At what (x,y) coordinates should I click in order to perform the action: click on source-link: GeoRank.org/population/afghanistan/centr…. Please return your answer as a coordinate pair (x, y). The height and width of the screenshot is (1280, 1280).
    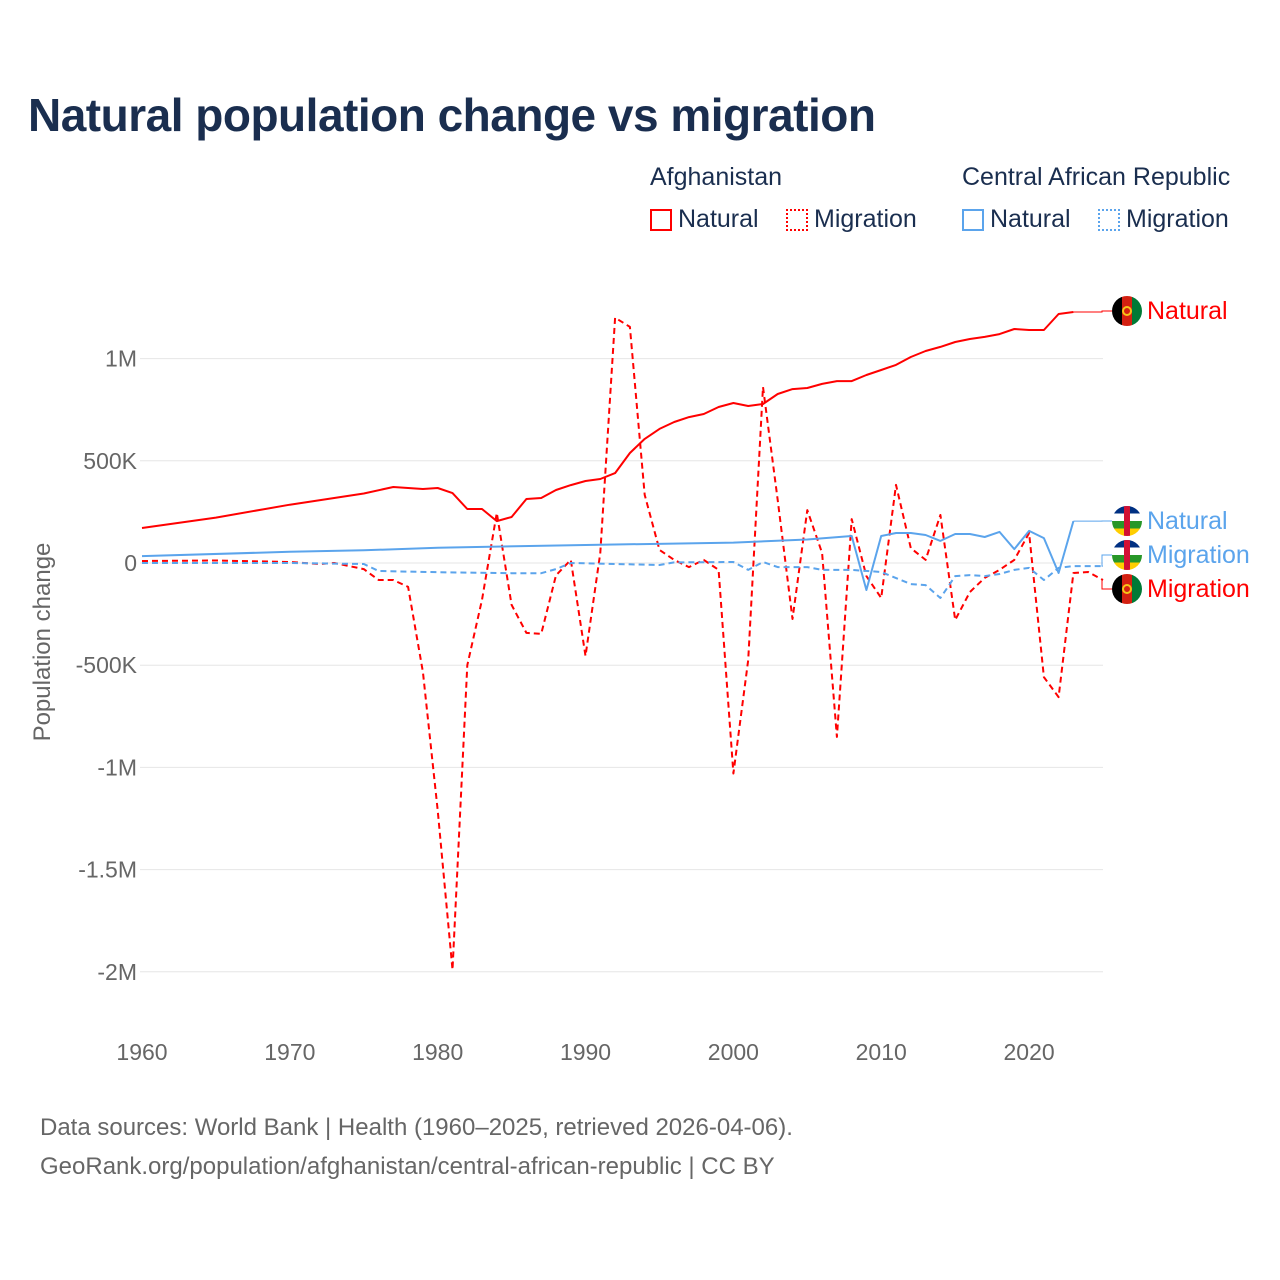
    Looking at the image, I should click on (407, 1166).